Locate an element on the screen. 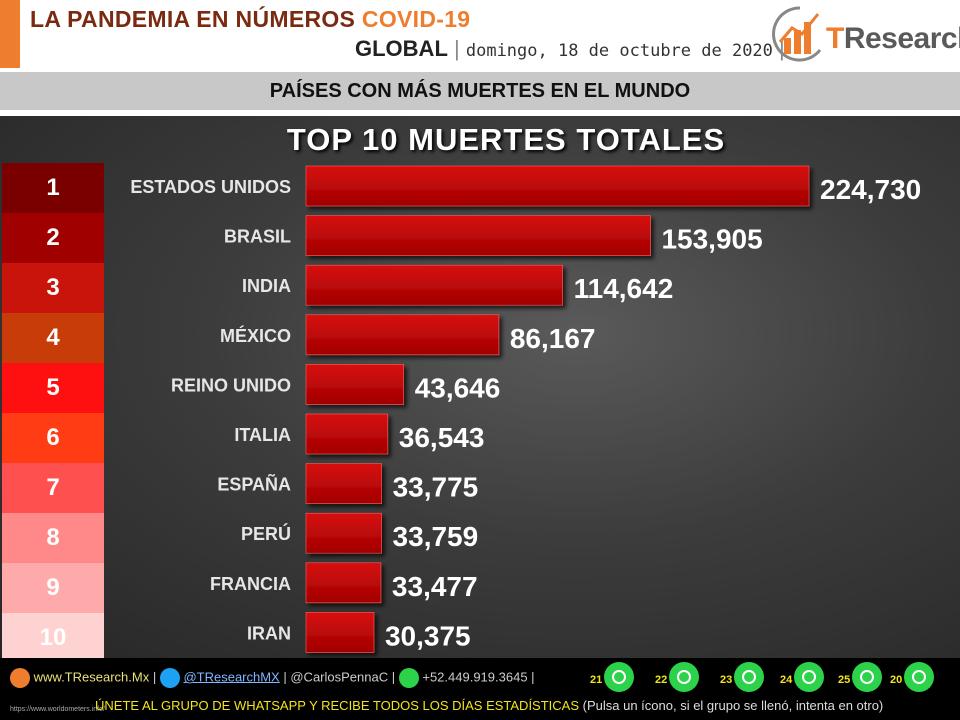  rank-cell: 5 is located at coordinates (53, 388).